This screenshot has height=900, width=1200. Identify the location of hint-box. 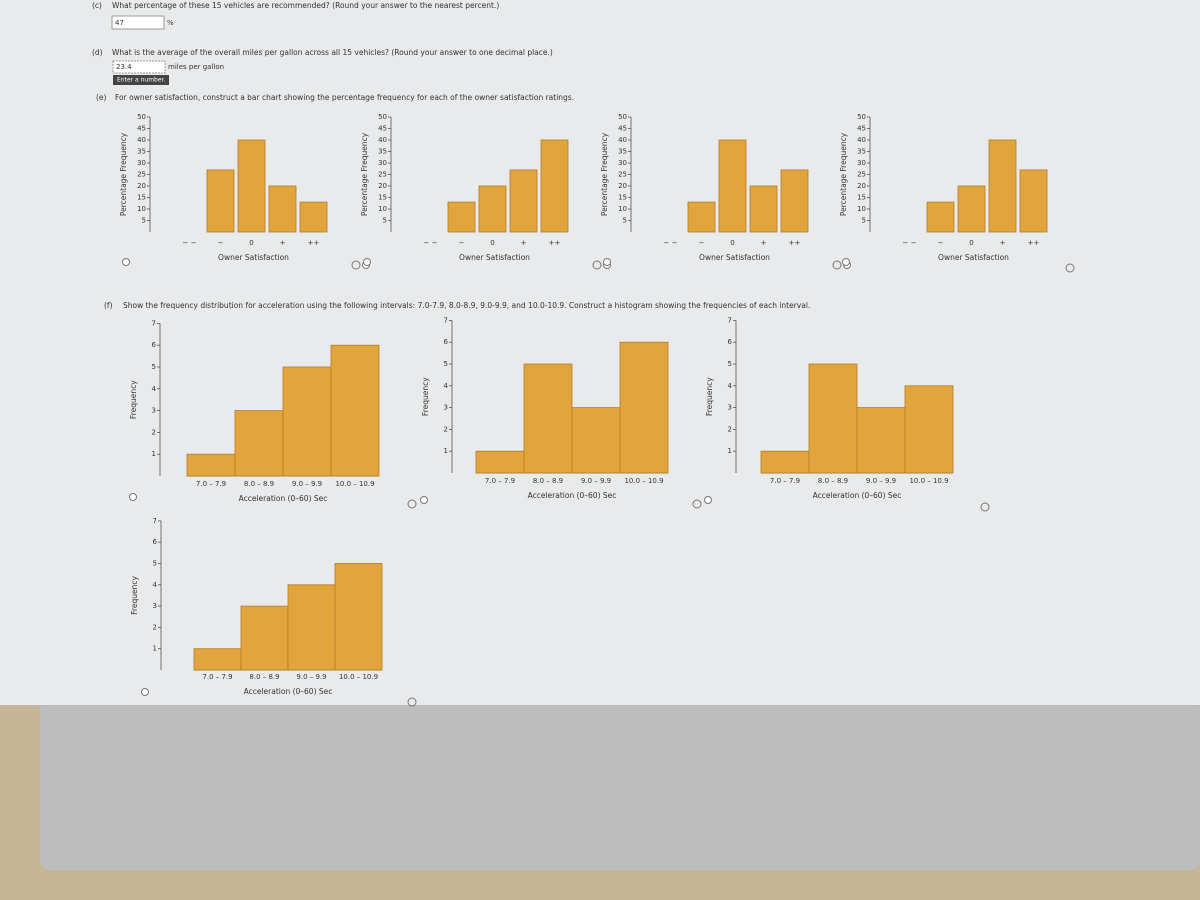
(141, 80).